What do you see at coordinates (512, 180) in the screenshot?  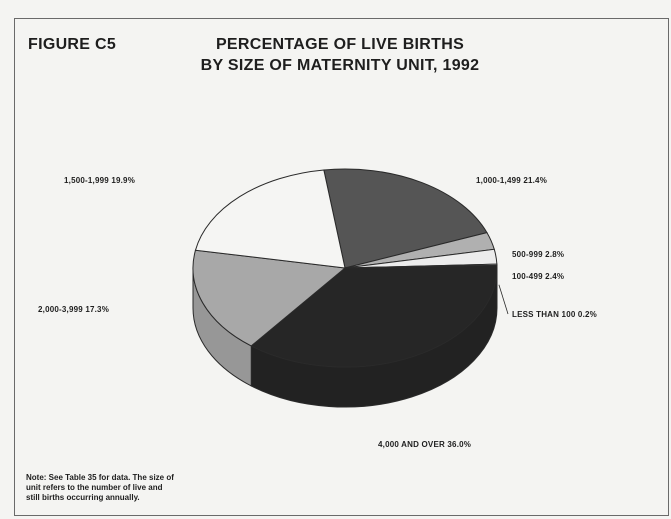 I see `slice-label-1000-1499: 1,000-1,499 21.4%` at bounding box center [512, 180].